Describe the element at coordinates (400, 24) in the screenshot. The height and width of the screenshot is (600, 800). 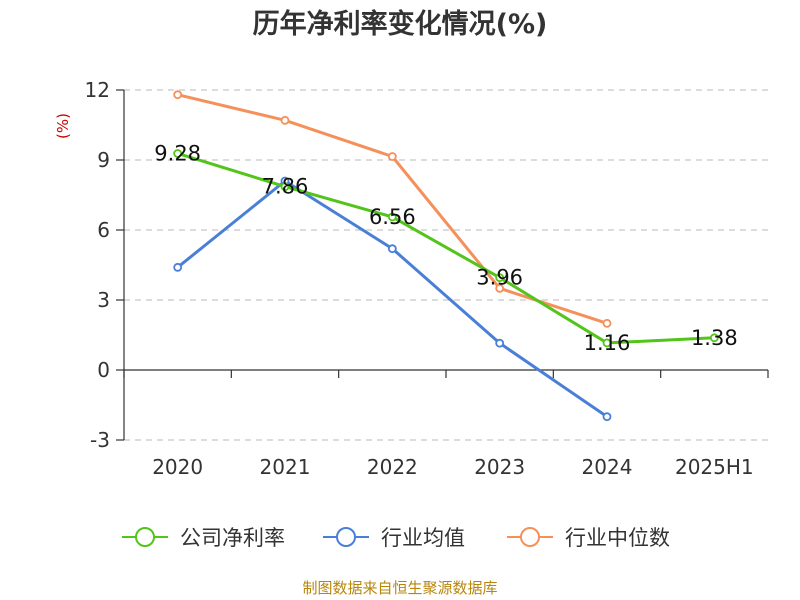
I see `chart-title: 历年净利率变化情况(%)` at that location.